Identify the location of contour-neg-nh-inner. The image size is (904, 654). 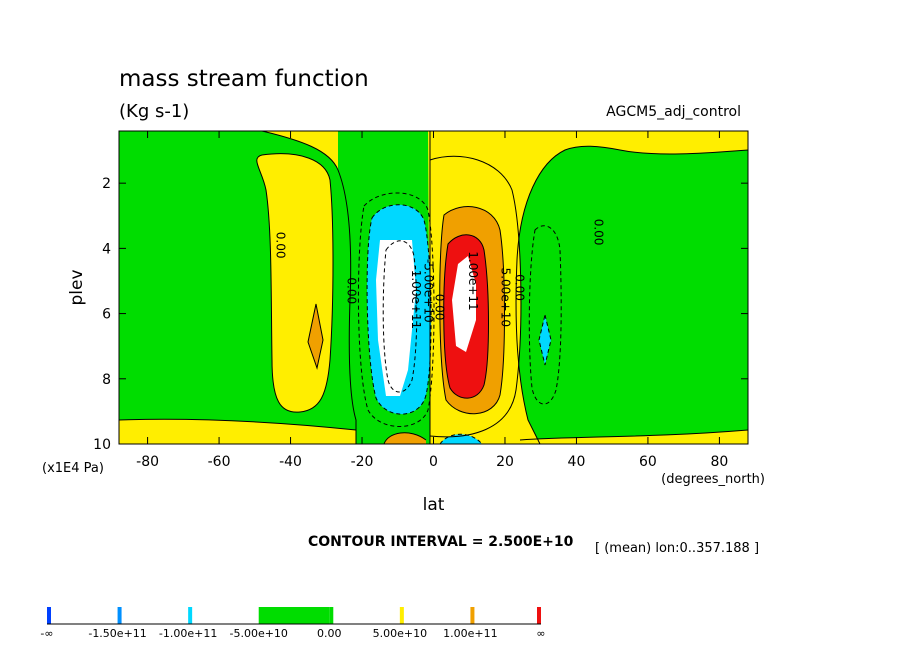
(545, 340).